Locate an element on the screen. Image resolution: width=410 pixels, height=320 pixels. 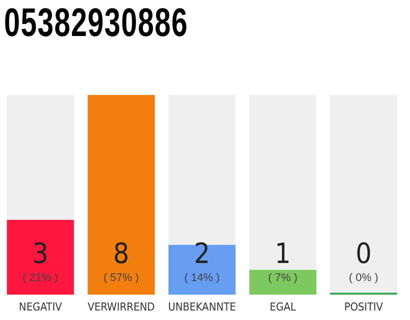
bar is located at coordinates (282, 282).